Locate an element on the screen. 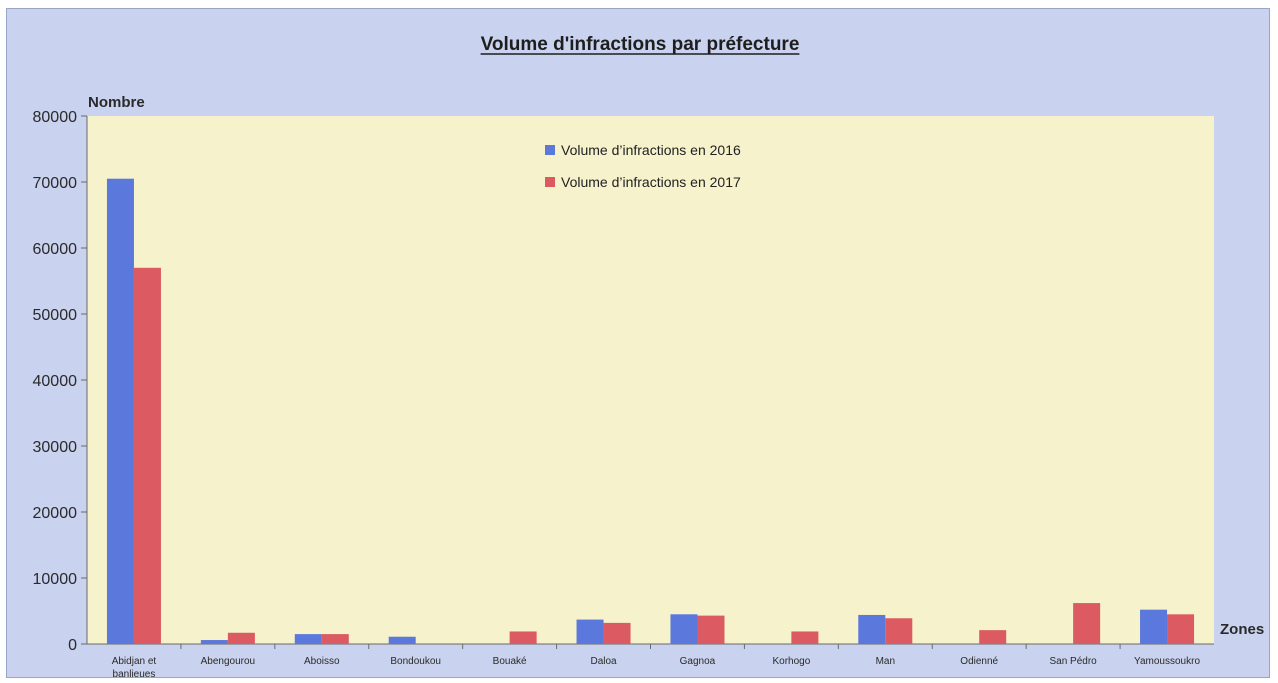 The width and height of the screenshot is (1278, 683). x-tick-label: Odienné is located at coordinates (979, 661).